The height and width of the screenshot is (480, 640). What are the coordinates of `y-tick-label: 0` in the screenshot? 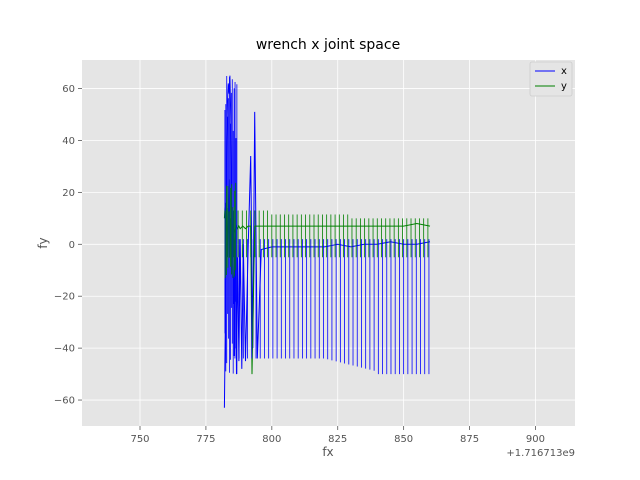 It's located at (72, 245).